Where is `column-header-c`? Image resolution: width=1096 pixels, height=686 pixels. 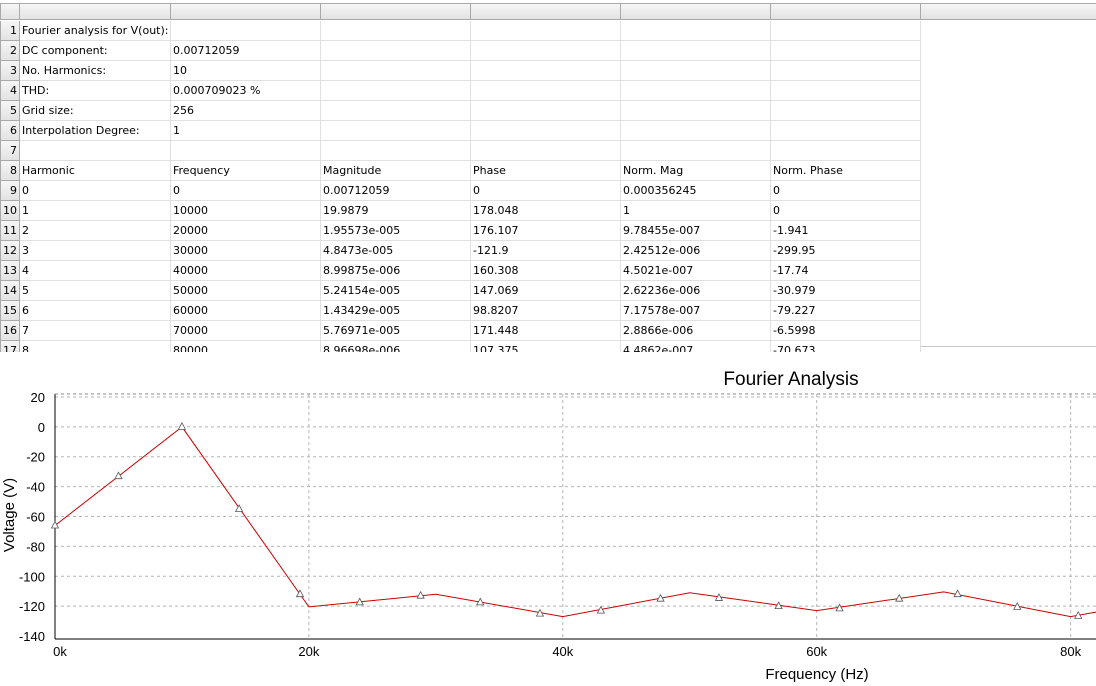
column-header-c is located at coordinates (396, 11).